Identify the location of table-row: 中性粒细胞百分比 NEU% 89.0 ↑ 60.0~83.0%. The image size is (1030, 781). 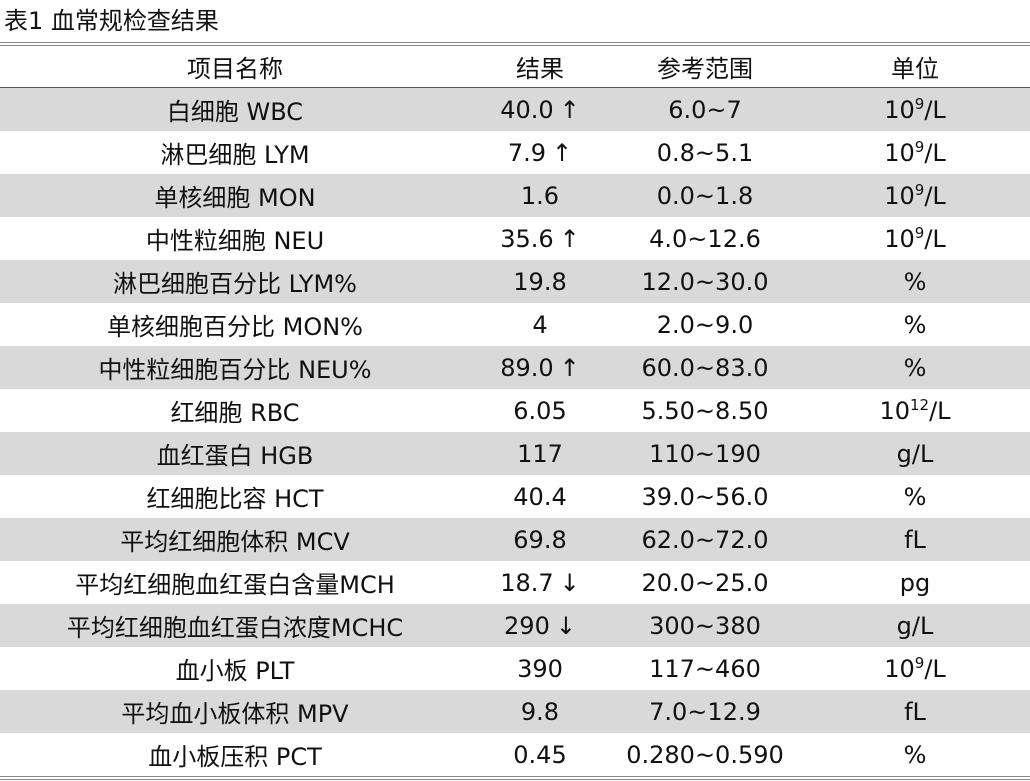
(515, 367).